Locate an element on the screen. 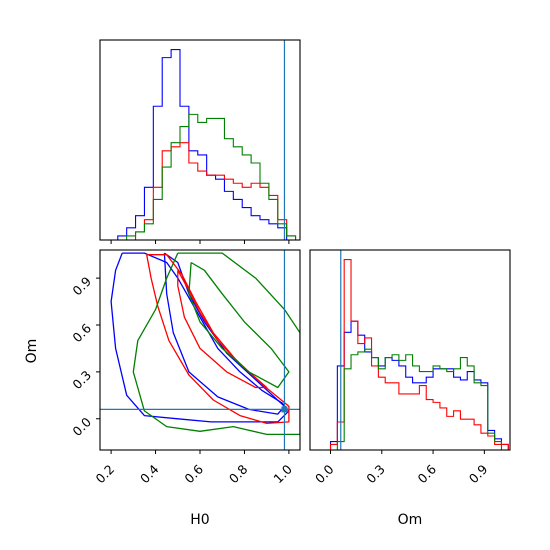 The image size is (550, 550). om-hist-series-2-line is located at coordinates (409, 354).